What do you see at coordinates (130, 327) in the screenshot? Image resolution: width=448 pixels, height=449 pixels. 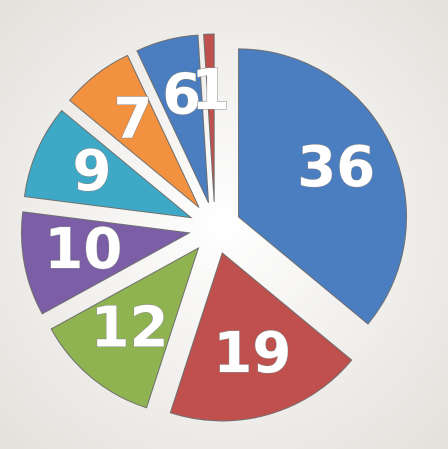 I see `data-label: 12` at bounding box center [130, 327].